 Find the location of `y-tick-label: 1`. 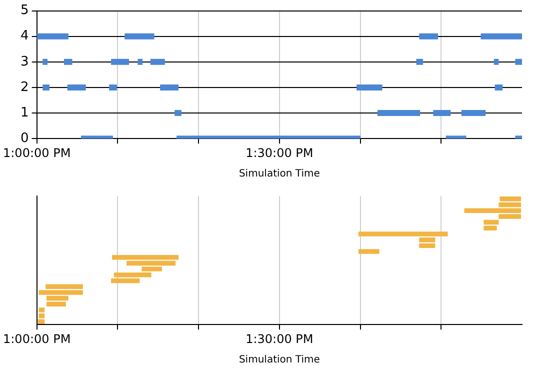

y-tick-label: 1 is located at coordinates (24, 112).